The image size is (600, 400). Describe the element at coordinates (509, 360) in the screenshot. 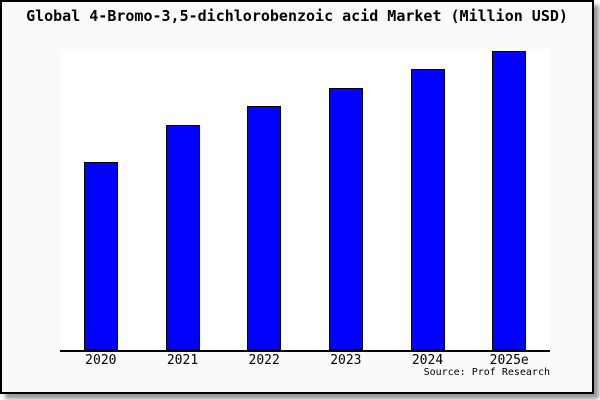

I see `x-tick-label-2025e: 2025e` at that location.